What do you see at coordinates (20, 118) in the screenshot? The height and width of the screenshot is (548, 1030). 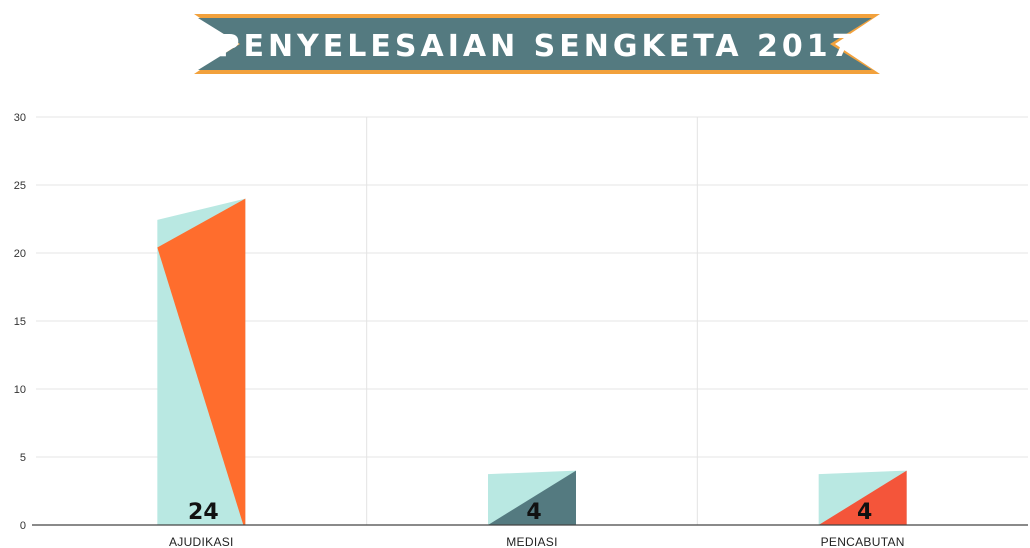 I see `y-tick-label-30: 30` at bounding box center [20, 118].